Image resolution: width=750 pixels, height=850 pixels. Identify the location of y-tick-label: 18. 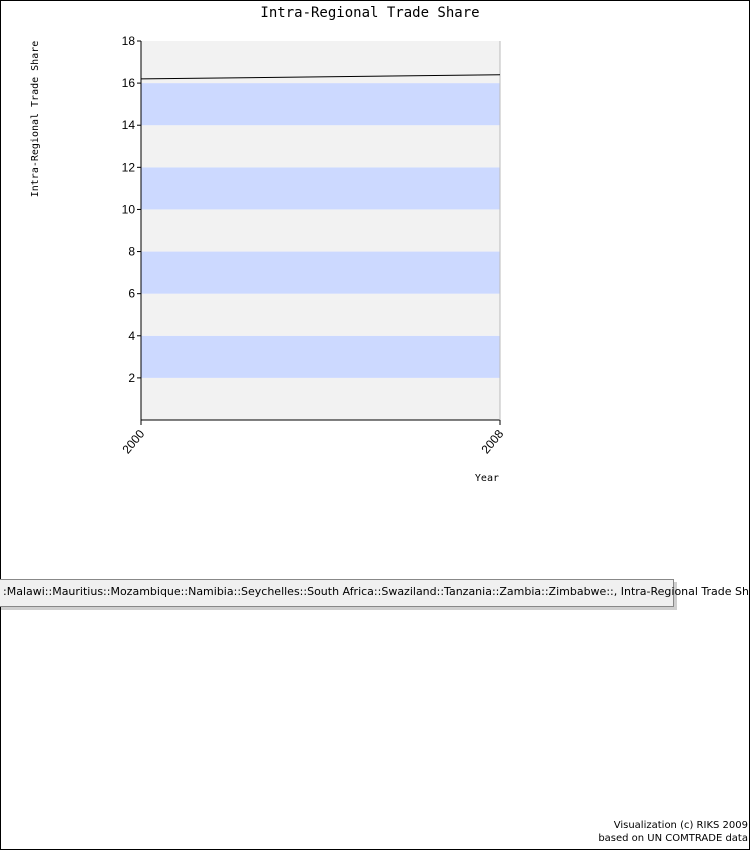
(129, 41).